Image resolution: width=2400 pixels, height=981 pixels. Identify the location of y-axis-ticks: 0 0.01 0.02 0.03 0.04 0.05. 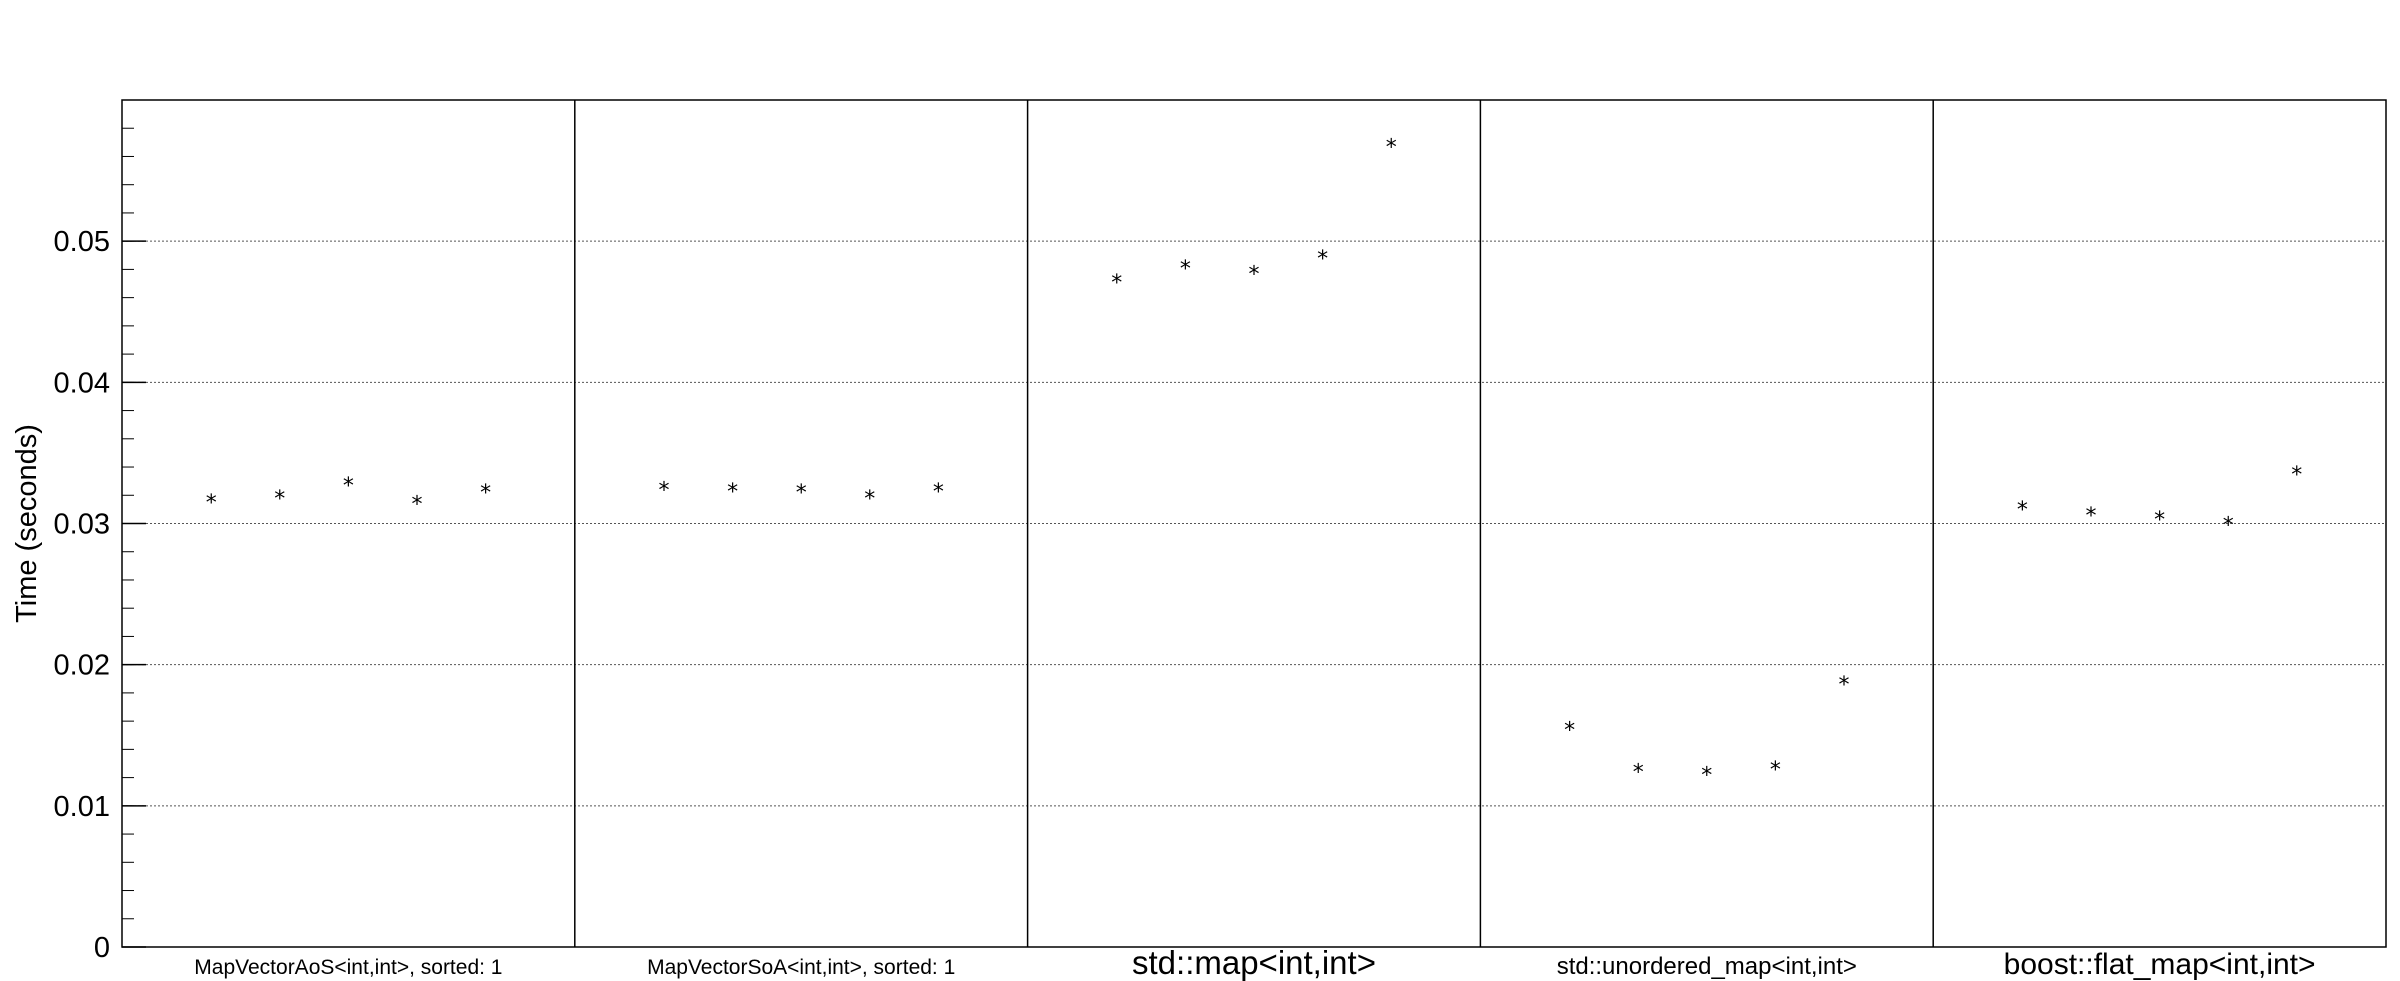
(100, 595).